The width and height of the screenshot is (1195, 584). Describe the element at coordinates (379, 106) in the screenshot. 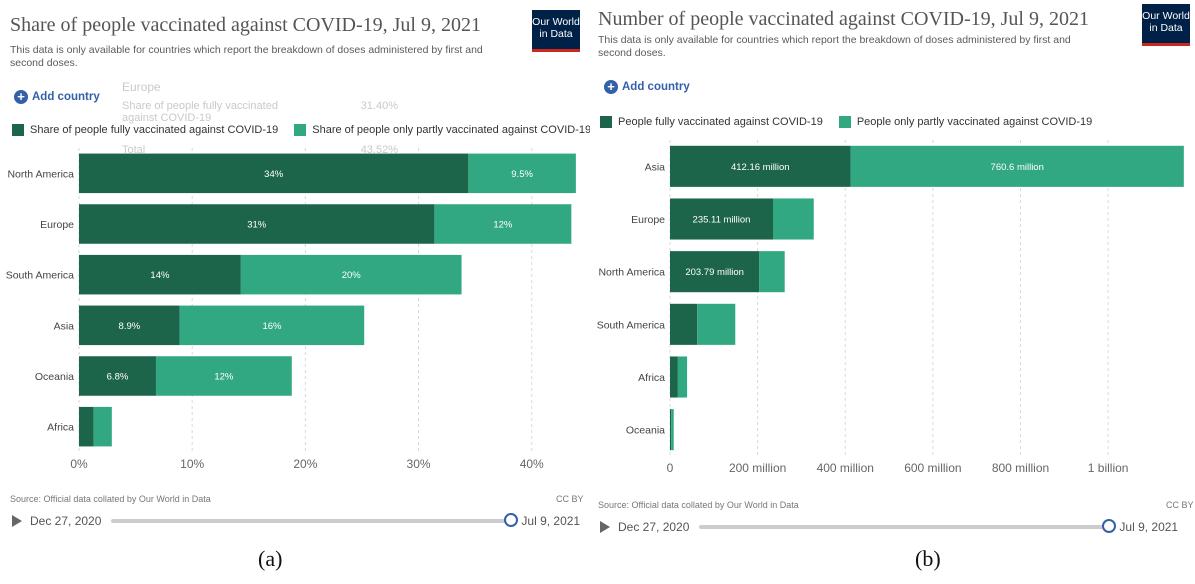

I see `tooltip-row-value: 31.40%` at that location.